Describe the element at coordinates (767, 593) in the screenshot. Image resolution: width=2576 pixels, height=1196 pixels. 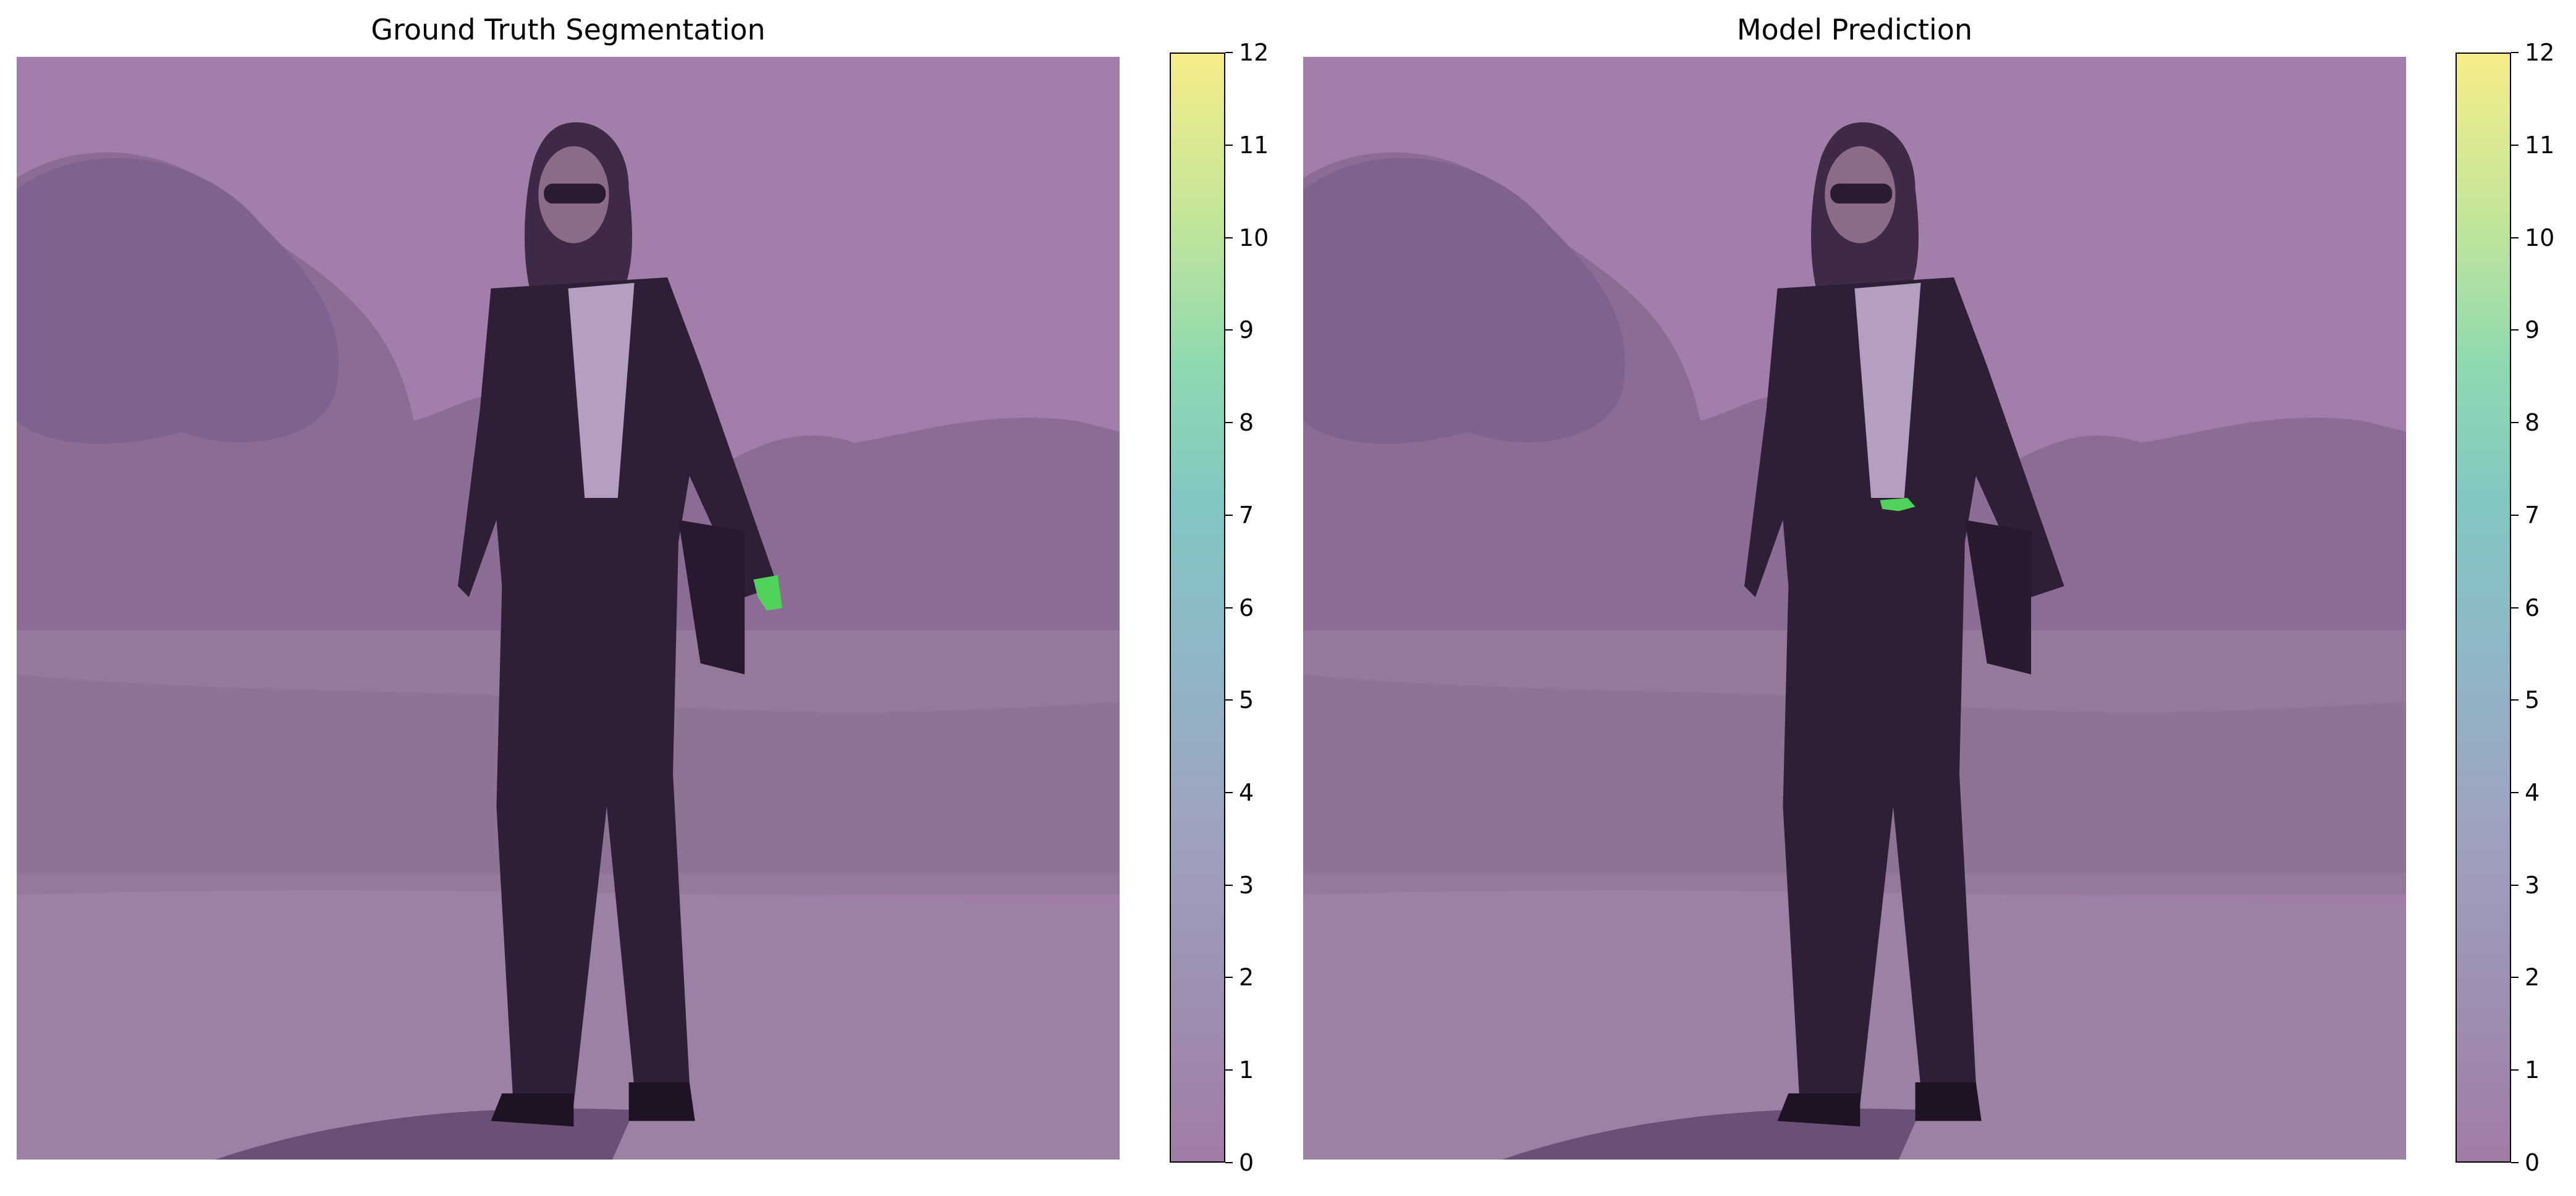
I see `mask-wrist-bracelet` at that location.